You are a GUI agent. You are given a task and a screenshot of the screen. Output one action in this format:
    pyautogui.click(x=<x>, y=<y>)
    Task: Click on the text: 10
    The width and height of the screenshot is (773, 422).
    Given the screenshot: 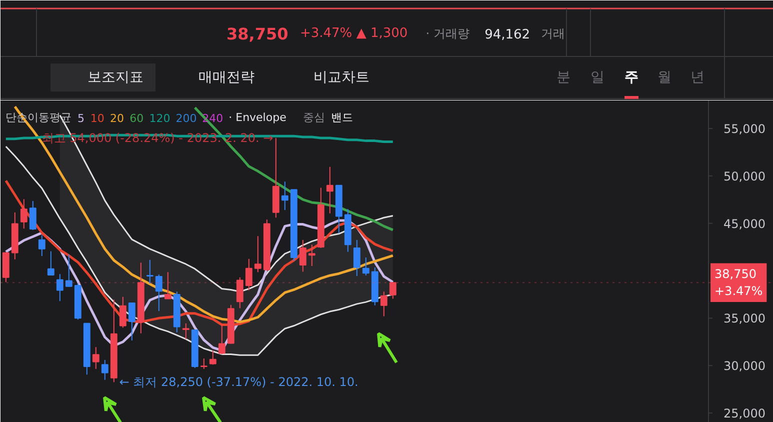 What is the action you would take?
    pyautogui.click(x=97, y=118)
    